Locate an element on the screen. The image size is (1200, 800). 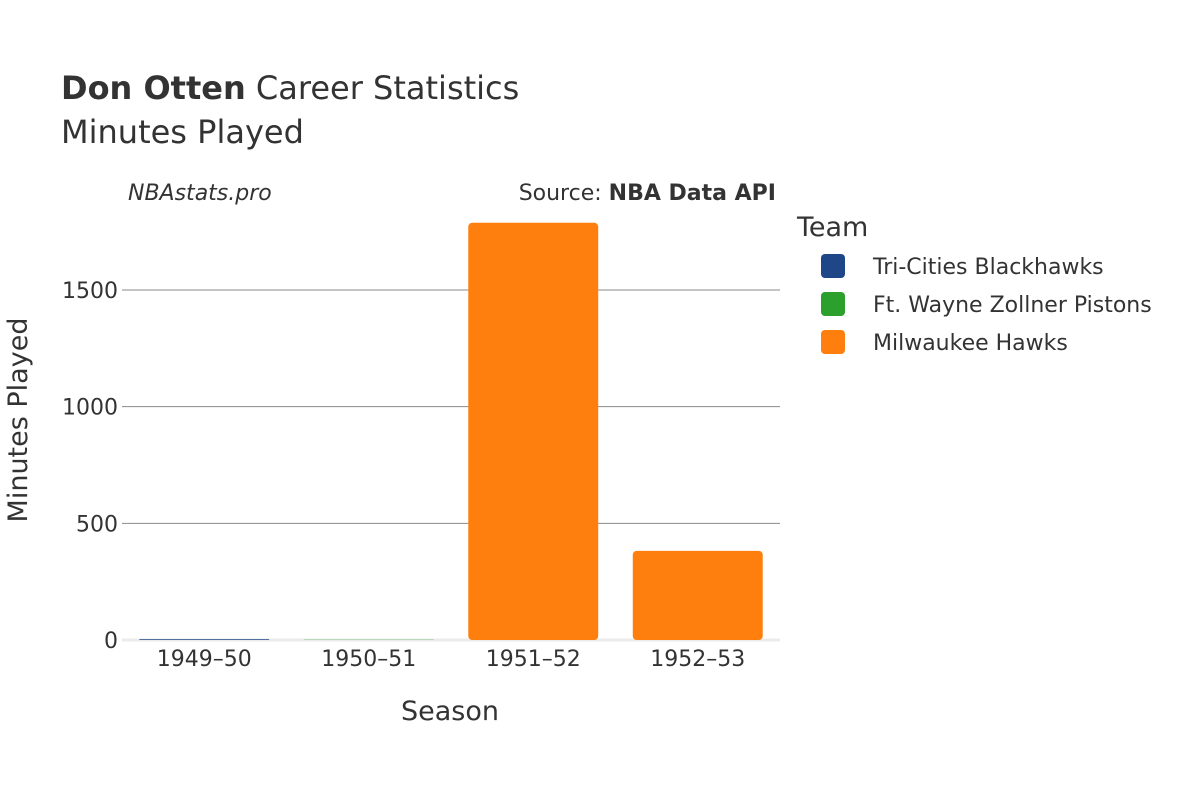
y-tick-label: 0 is located at coordinates (111, 641).